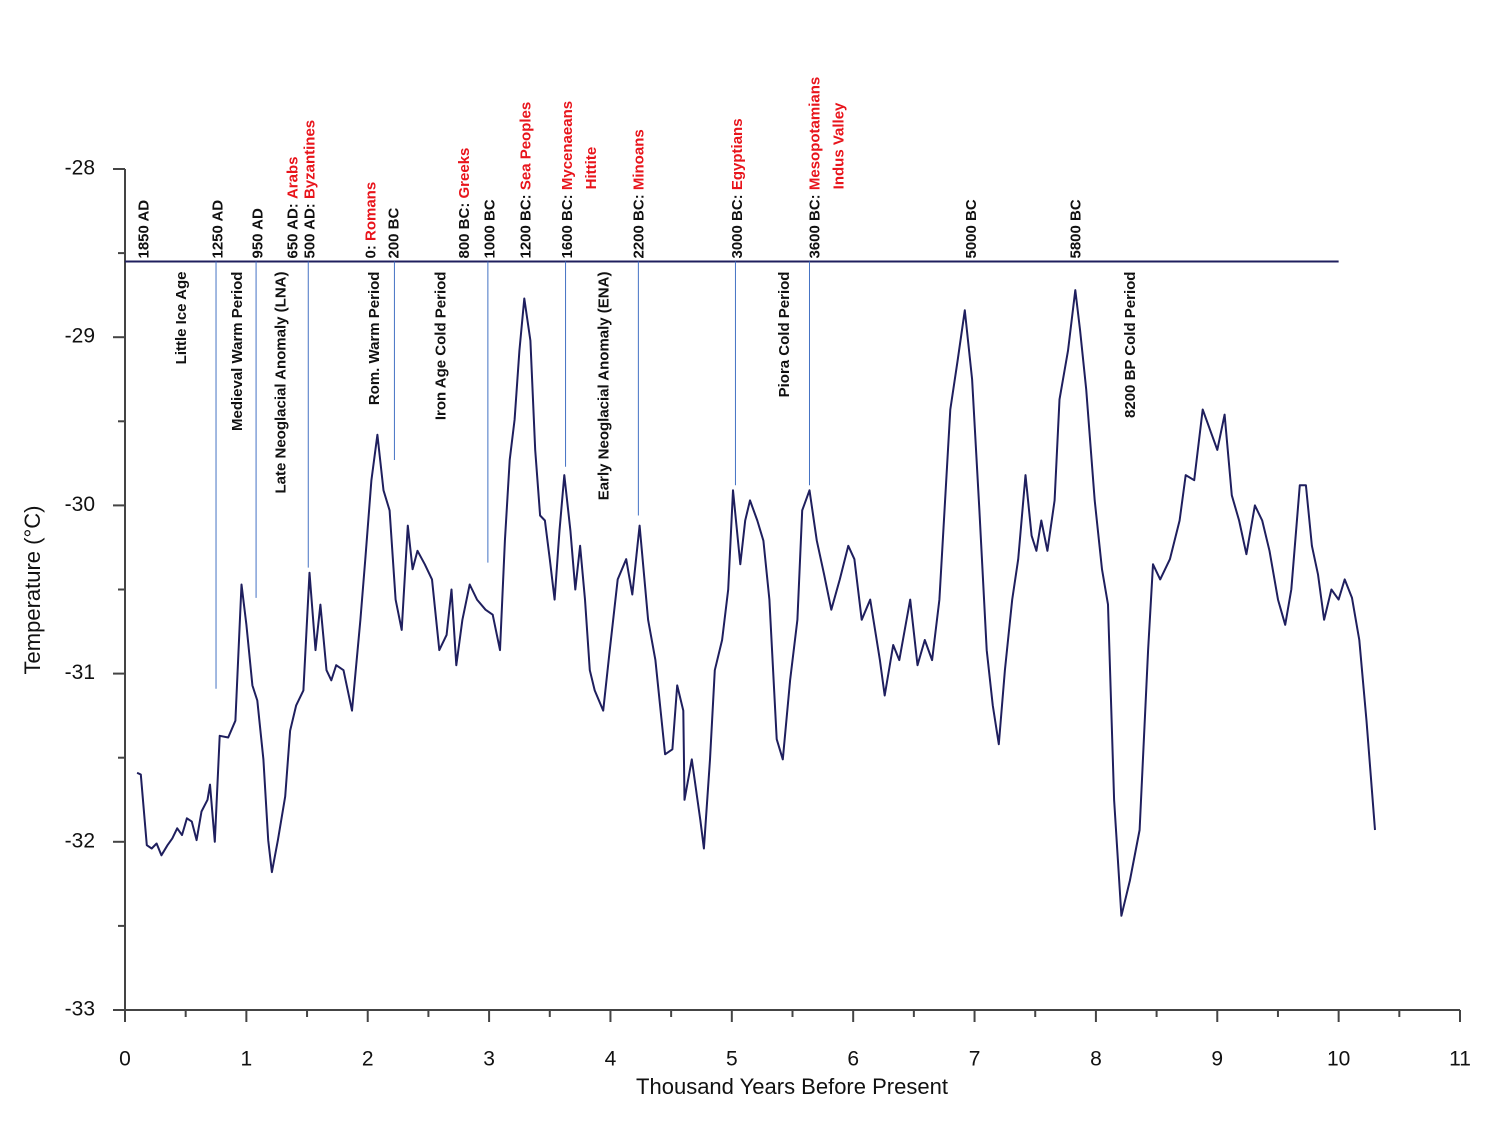  What do you see at coordinates (639, 226) in the screenshot?
I see `date-text: 2200 BC:` at bounding box center [639, 226].